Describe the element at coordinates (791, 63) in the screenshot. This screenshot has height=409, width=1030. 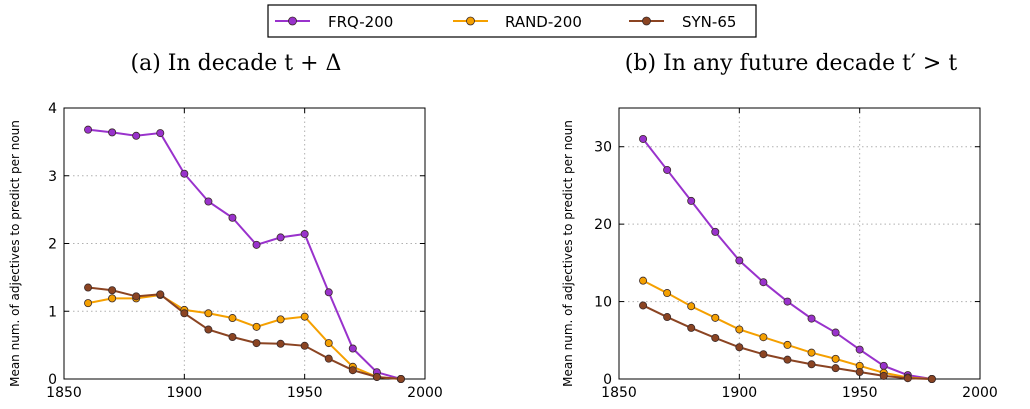
I see `chart-b-title: (b) In any future decade t′ > t` at that location.